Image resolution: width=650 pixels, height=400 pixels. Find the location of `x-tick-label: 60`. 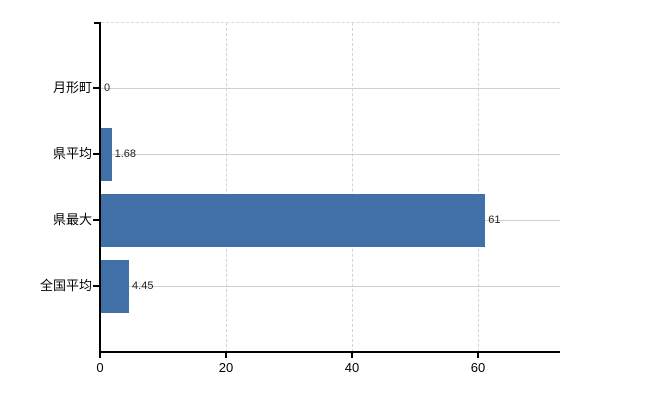

x-tick-label: 60 is located at coordinates (478, 367).